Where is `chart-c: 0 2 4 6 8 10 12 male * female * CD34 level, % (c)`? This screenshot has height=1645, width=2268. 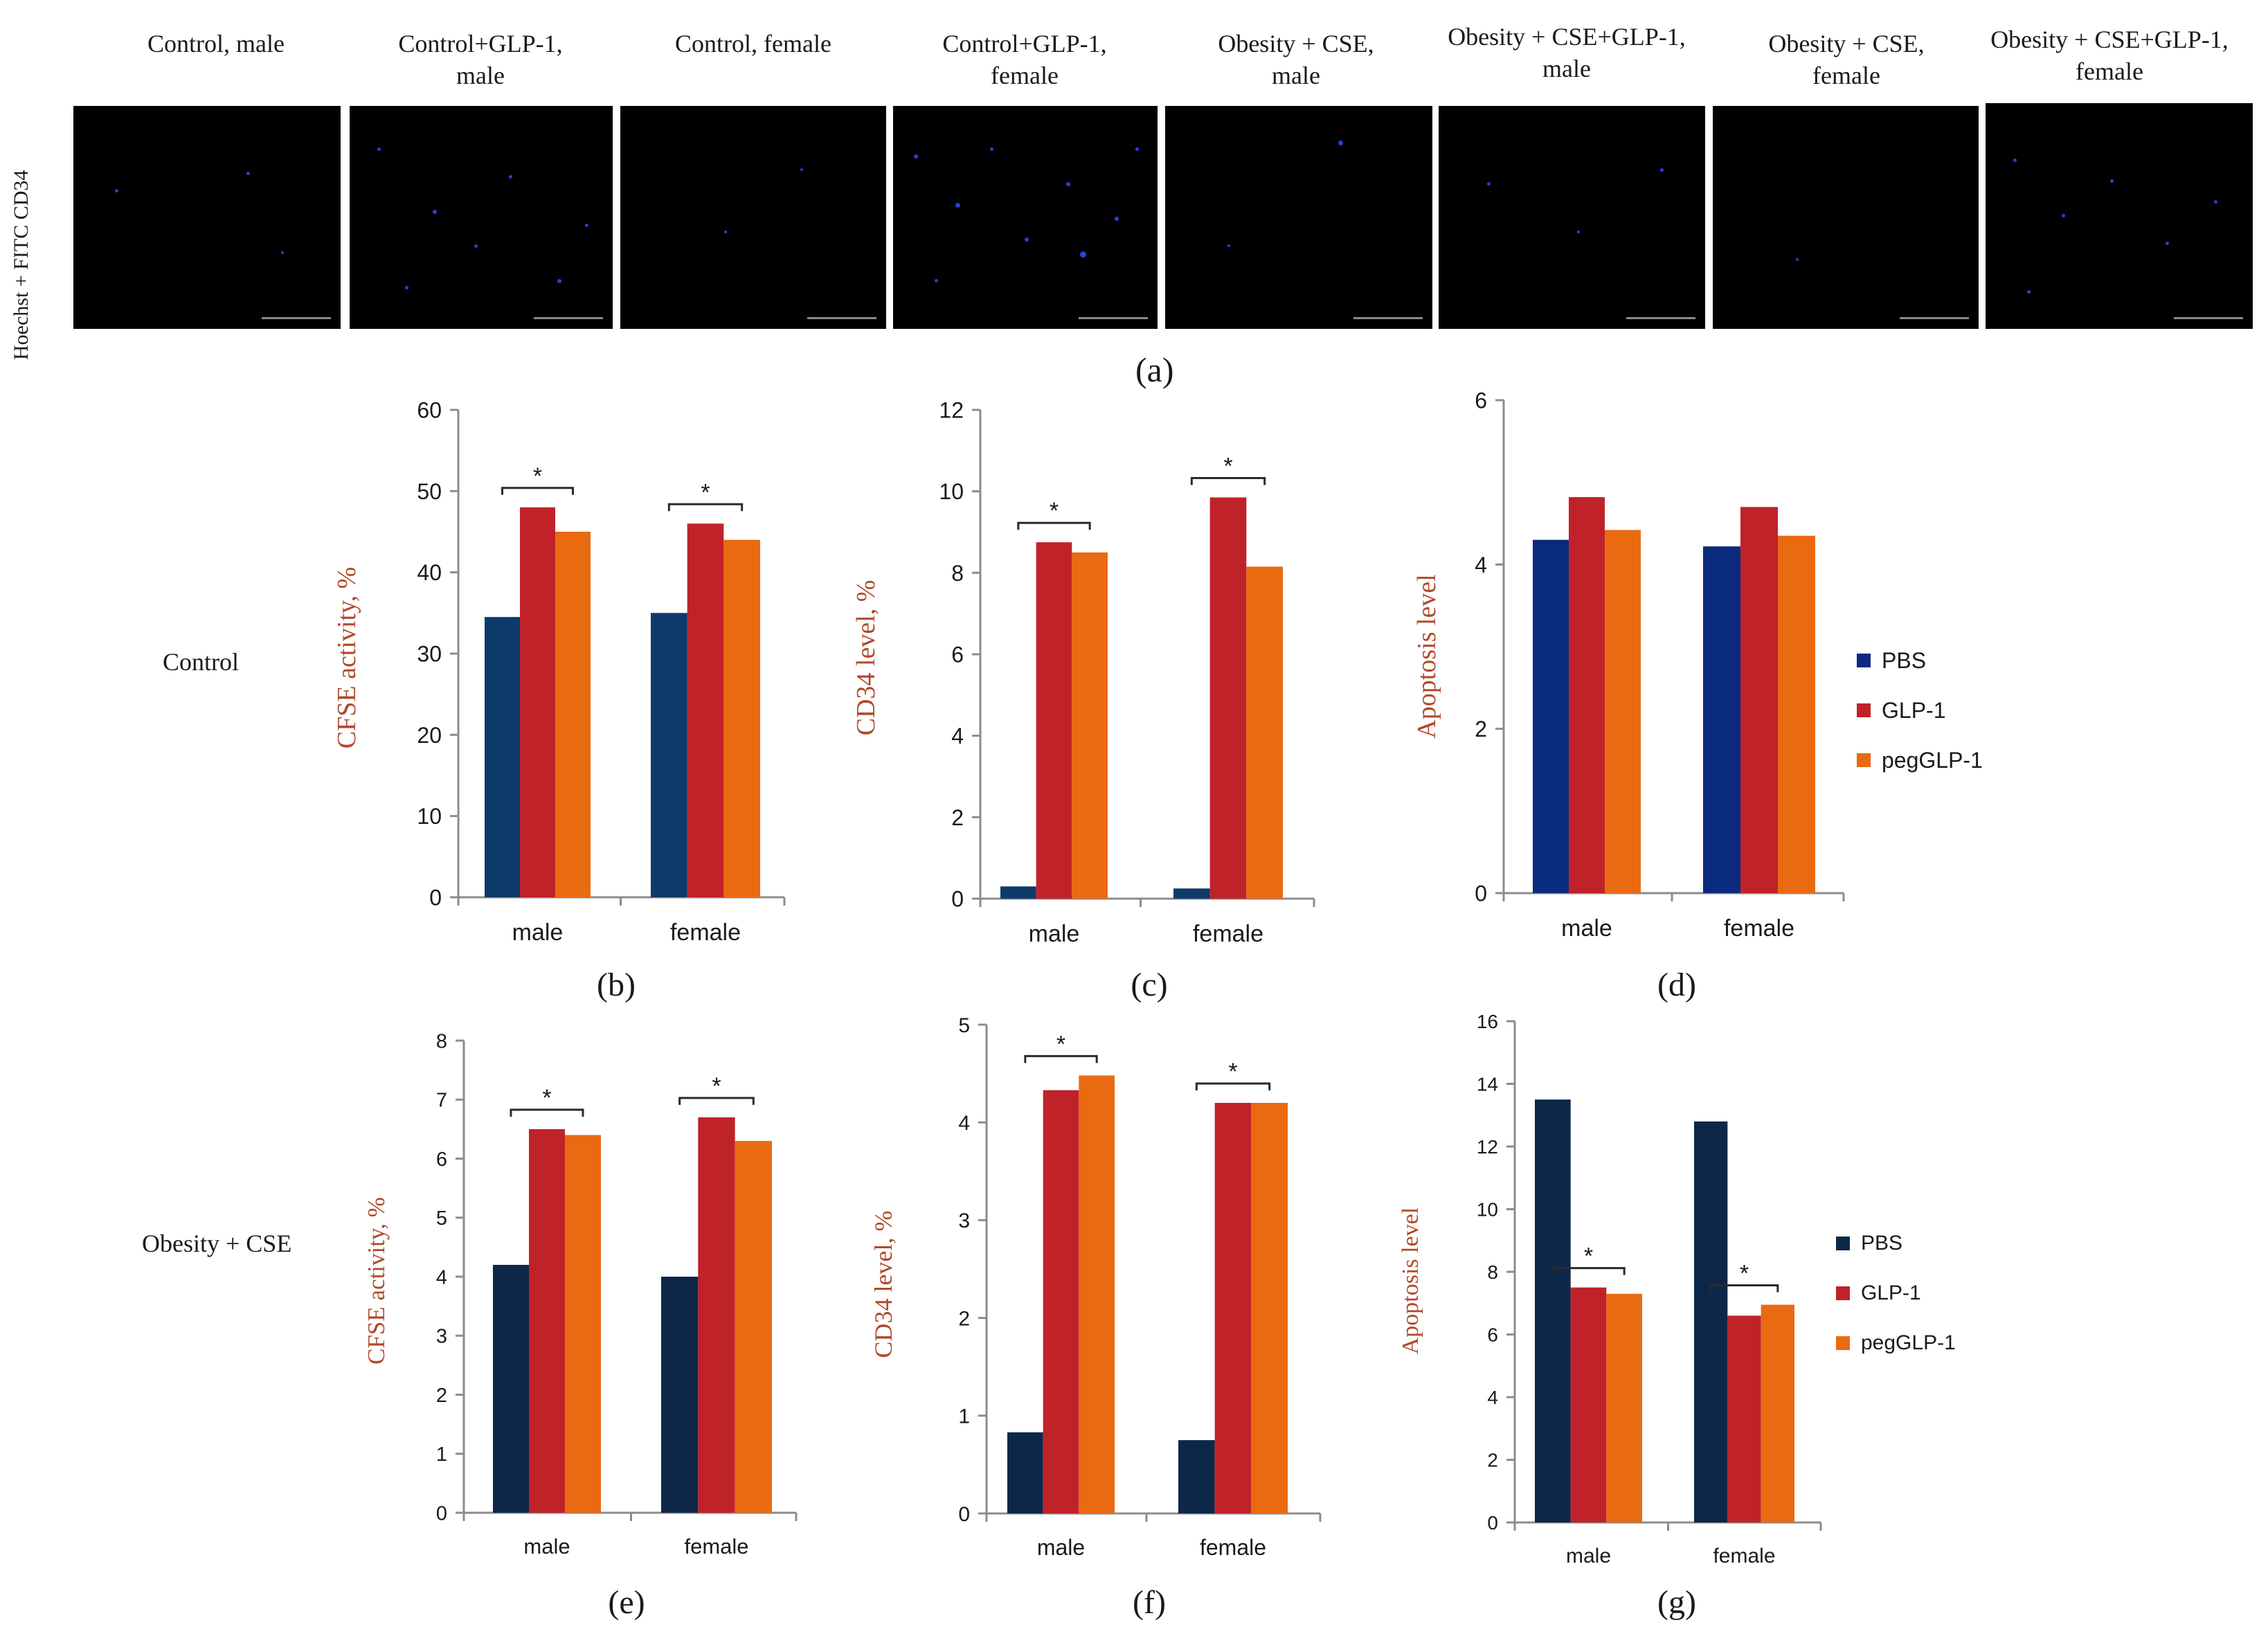 chart-c: 0 2 4 6 8 10 12 male * female * CD34 level, % (c) is located at coordinates (1083, 700).